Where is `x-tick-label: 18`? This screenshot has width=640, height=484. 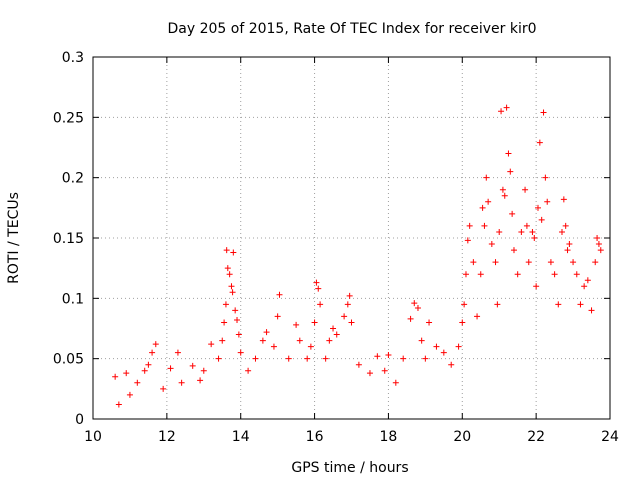
x-tick-label: 18 is located at coordinates (389, 437).